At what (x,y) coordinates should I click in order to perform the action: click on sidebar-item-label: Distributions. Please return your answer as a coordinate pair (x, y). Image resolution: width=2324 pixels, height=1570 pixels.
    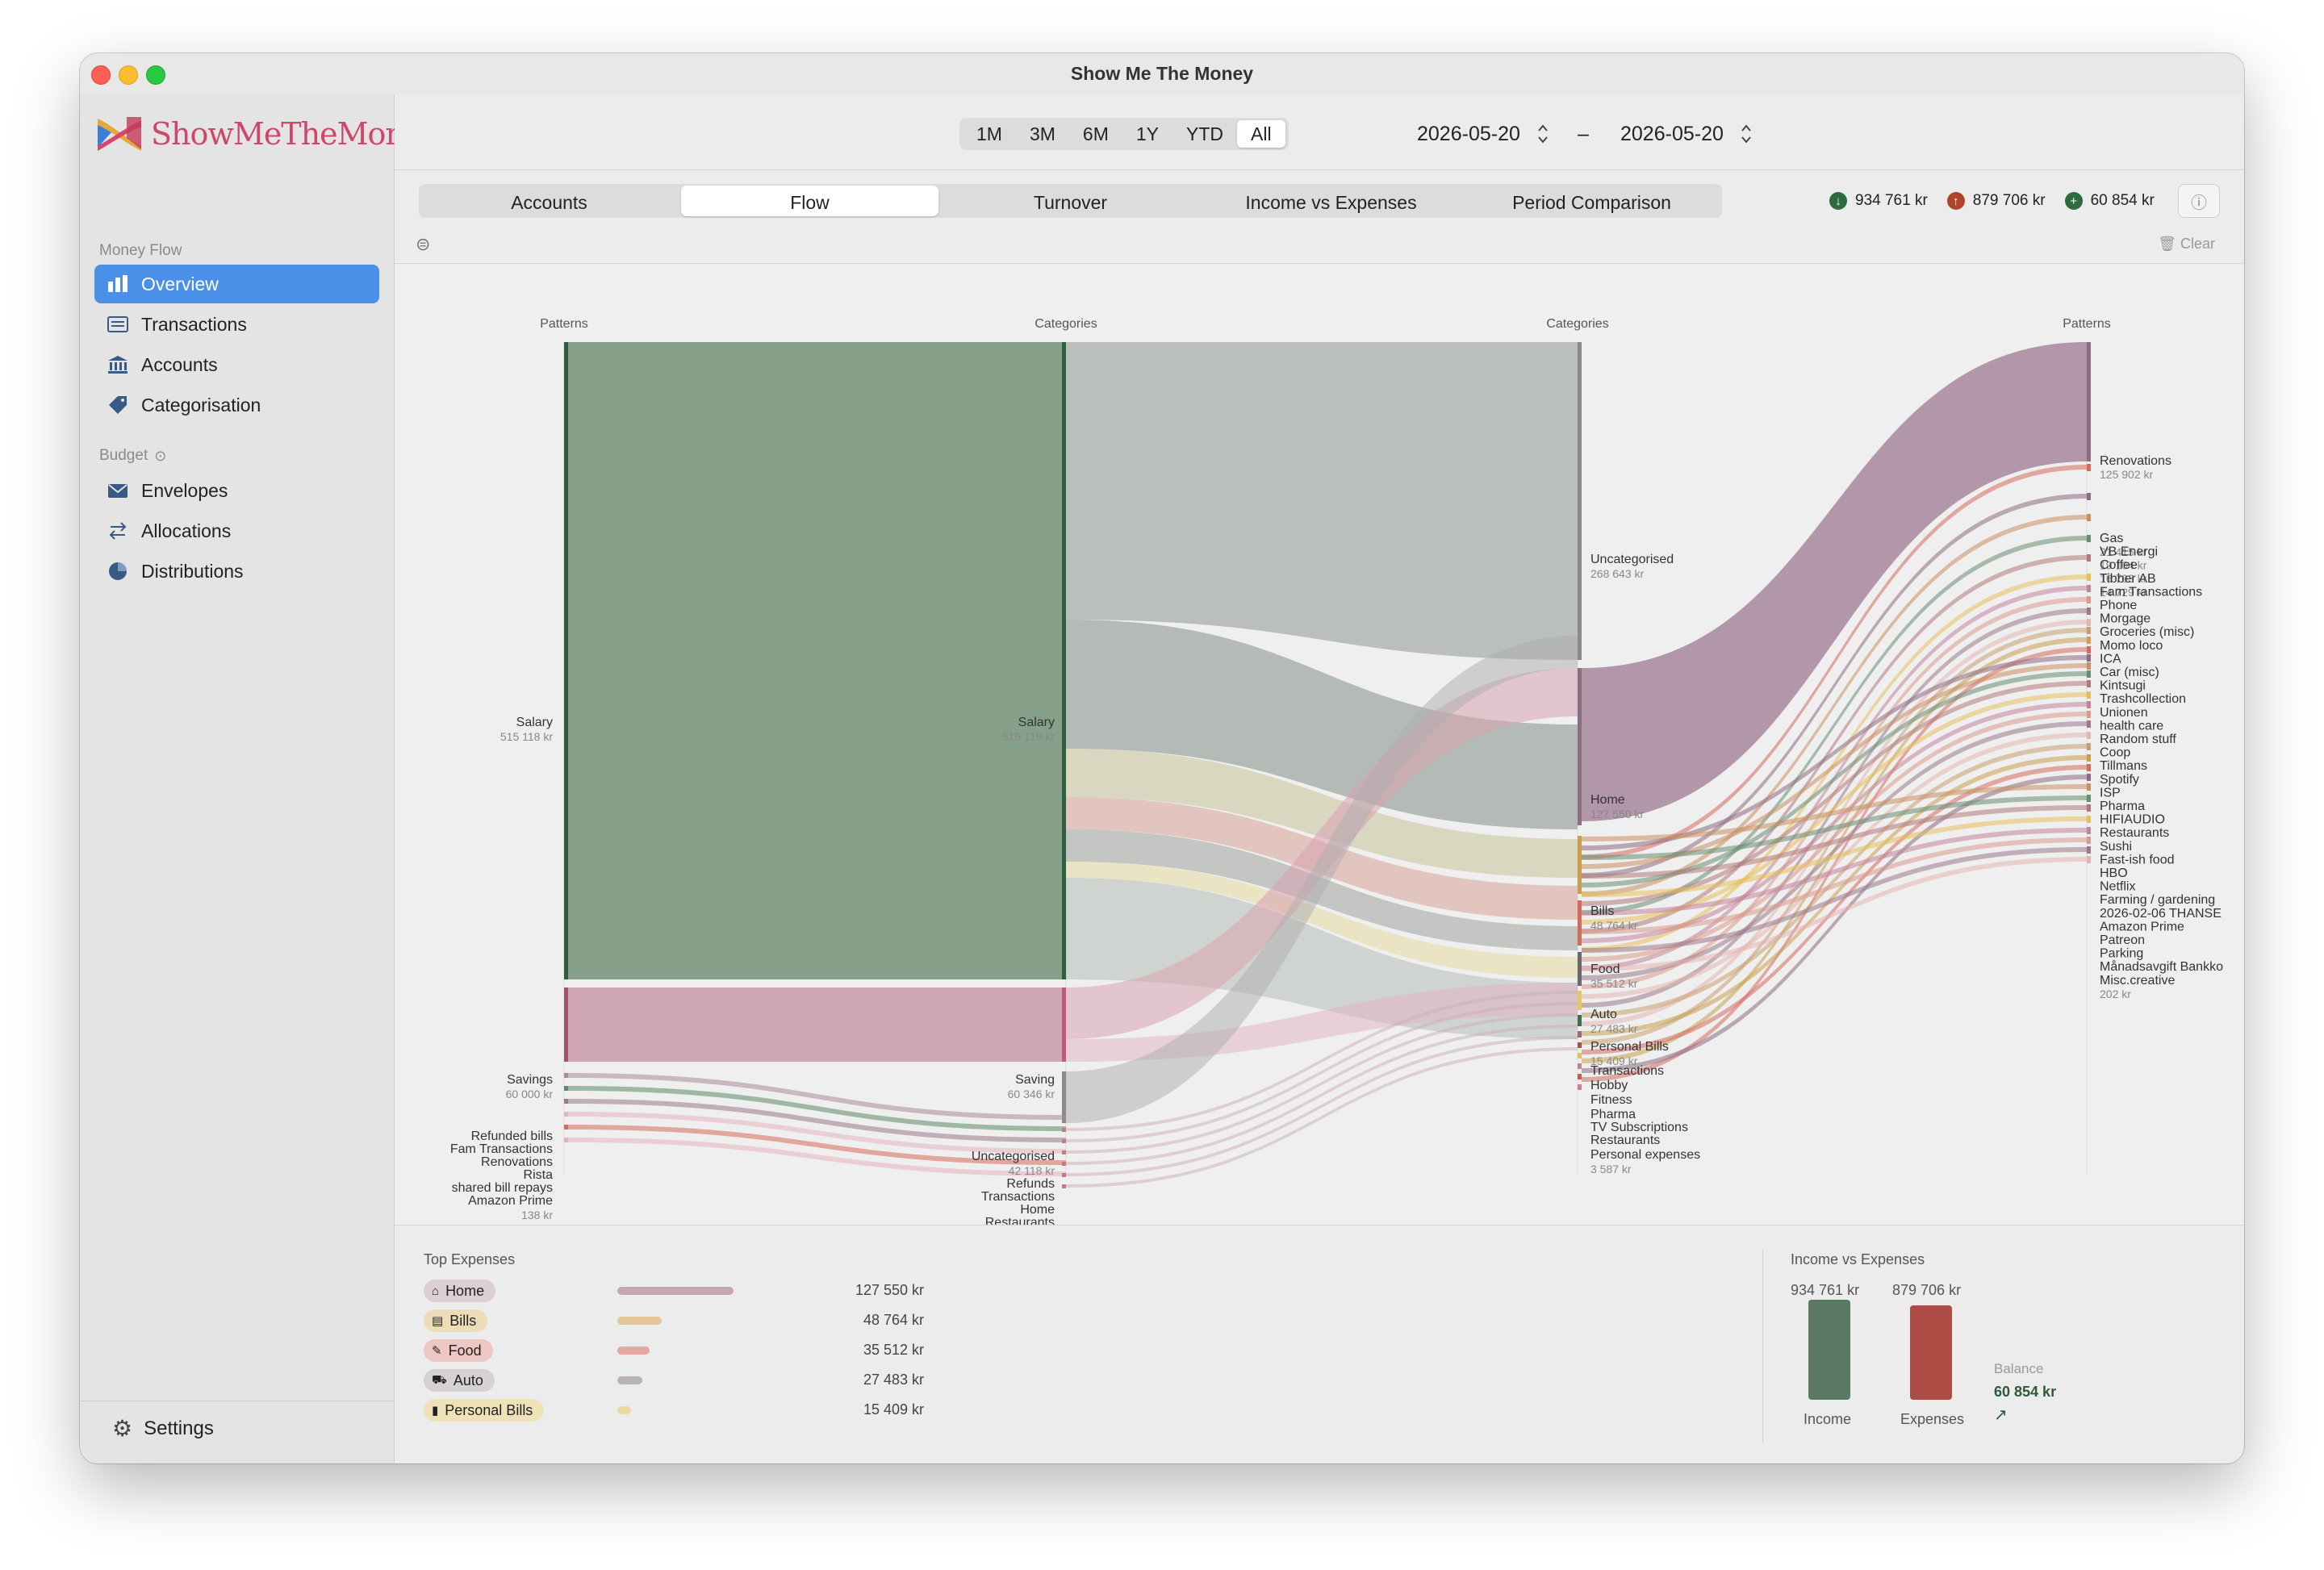
    Looking at the image, I should click on (192, 571).